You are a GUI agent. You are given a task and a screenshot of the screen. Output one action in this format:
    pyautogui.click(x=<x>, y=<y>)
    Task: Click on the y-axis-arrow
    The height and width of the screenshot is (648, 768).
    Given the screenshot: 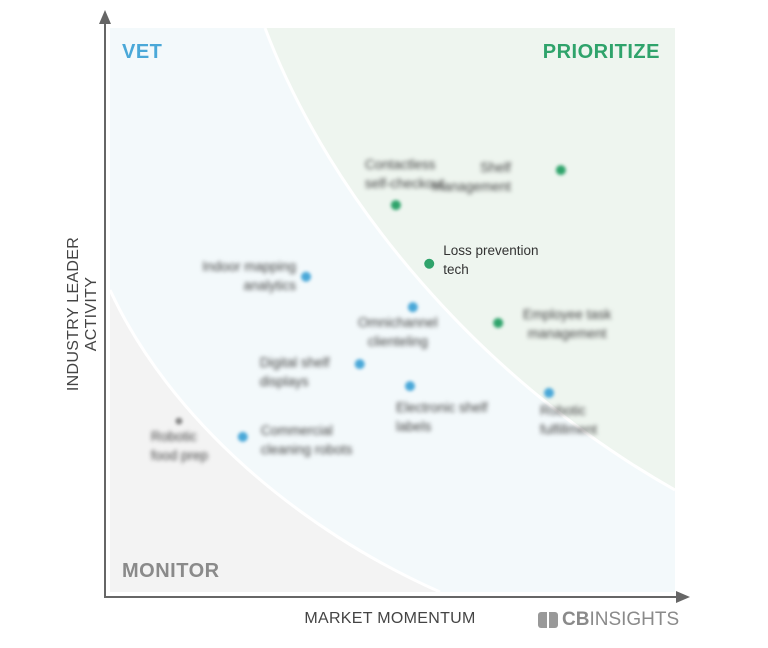 What is the action you would take?
    pyautogui.click(x=105, y=17)
    